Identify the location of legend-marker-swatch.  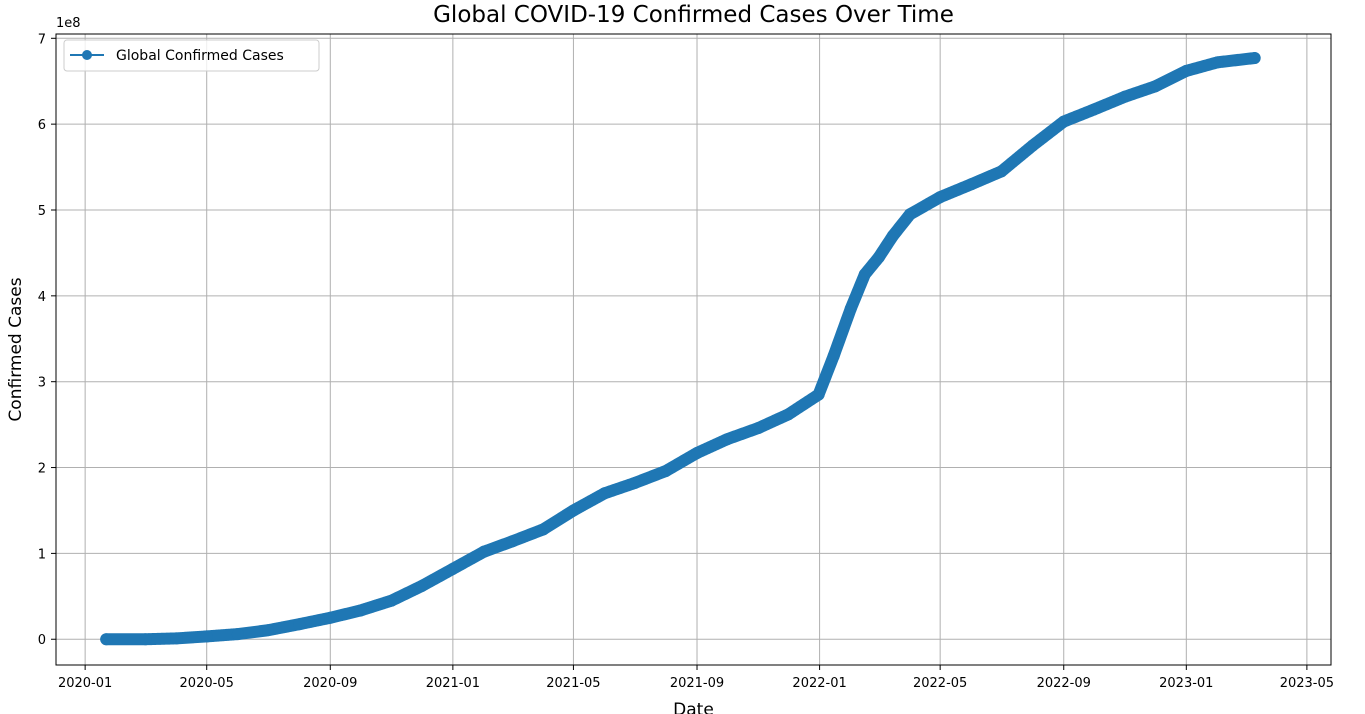
(87, 55).